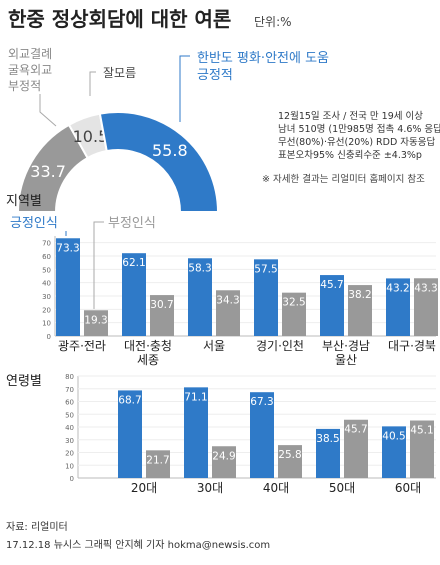 This screenshot has height=565, width=440. Describe the element at coordinates (265, 269) in the screenshot. I see `bar-value-label: 57.5` at that location.